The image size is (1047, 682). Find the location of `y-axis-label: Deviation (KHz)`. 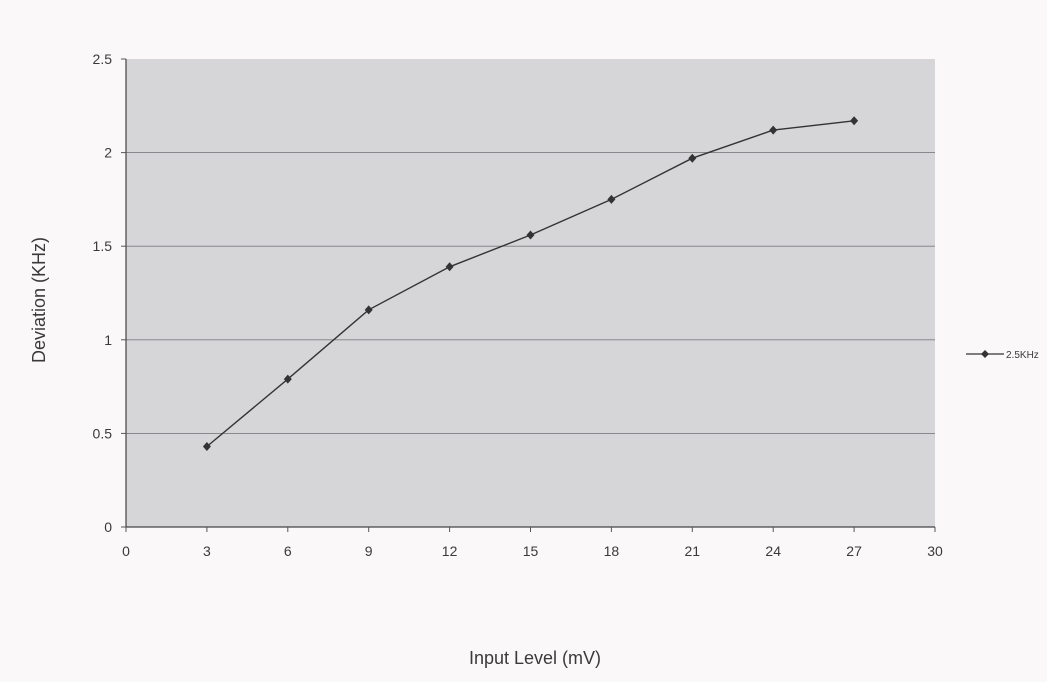

y-axis-label: Deviation (KHz) is located at coordinates (39, 300).